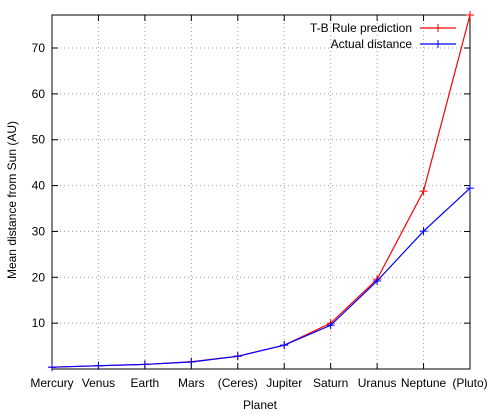 This screenshot has width=500, height=416. I want to click on y-tick-label: 10, so click(39, 323).